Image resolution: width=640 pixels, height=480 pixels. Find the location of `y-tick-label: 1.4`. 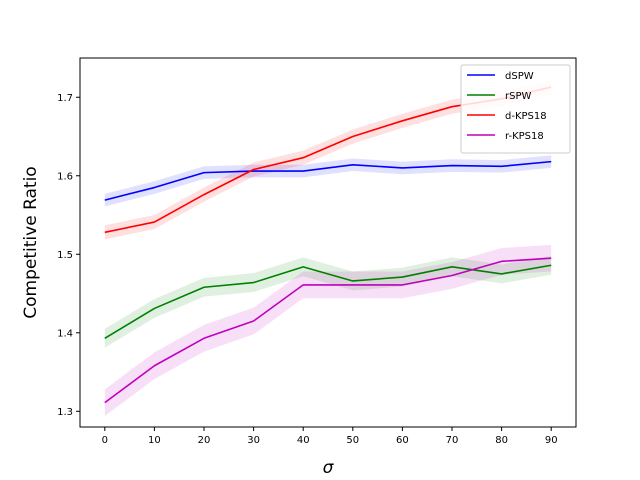

y-tick-label: 1.4 is located at coordinates (65, 333).